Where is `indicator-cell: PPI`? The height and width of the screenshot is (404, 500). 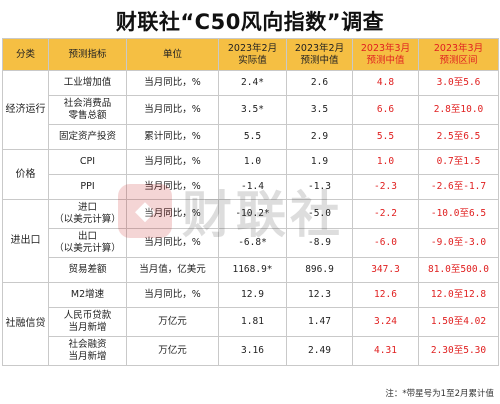
indicator-cell: PPI is located at coordinates (87, 187).